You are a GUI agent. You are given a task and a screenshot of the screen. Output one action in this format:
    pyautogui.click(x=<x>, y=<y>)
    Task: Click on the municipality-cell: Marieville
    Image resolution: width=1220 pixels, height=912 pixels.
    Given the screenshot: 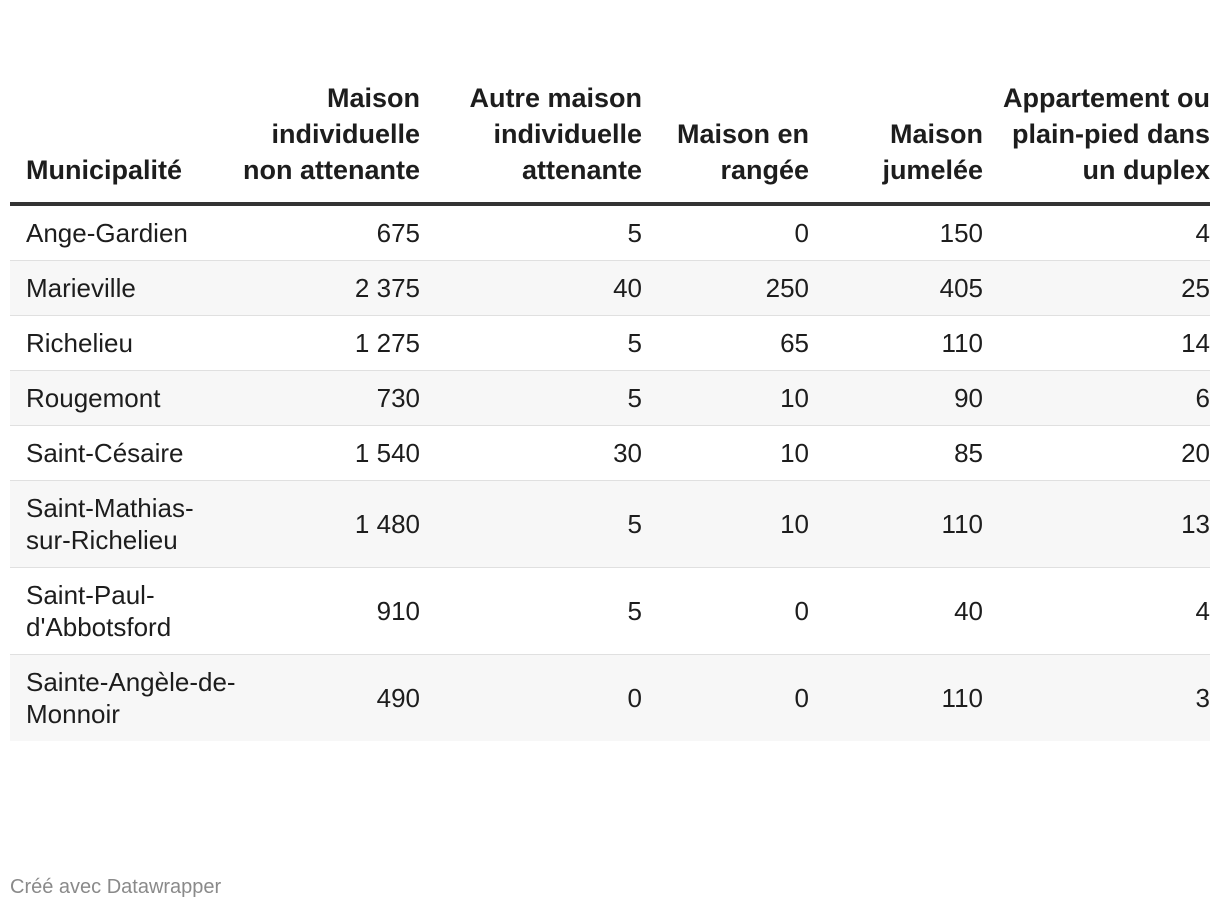 What is the action you would take?
    pyautogui.click(x=124, y=288)
    